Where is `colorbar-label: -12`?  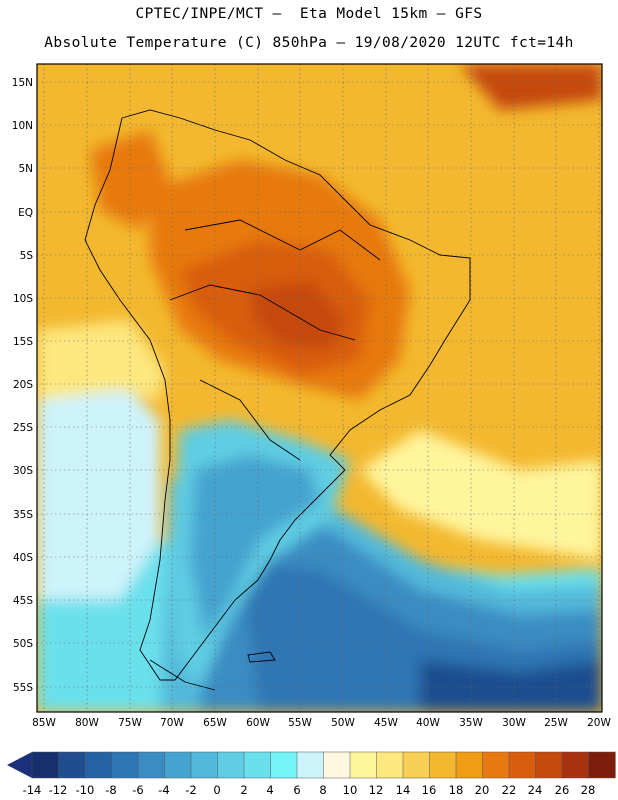
colorbar-label: -12 is located at coordinates (58, 790).